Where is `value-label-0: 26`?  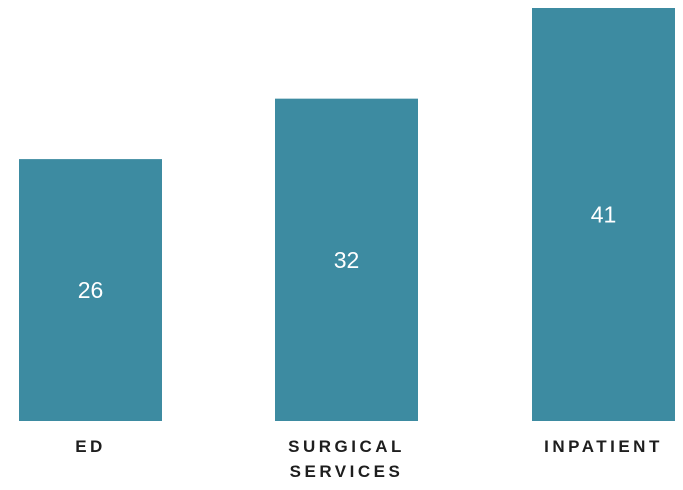
value-label-0: 26 is located at coordinates (91, 290).